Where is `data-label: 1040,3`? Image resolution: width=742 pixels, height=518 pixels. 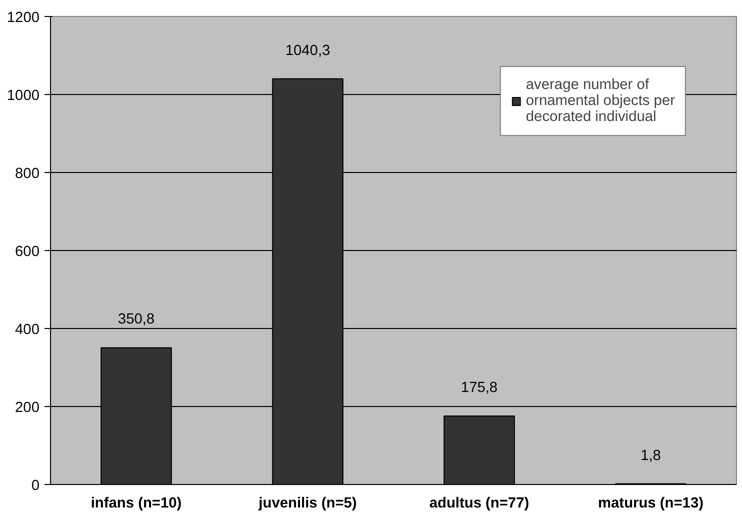 data-label: 1040,3 is located at coordinates (307, 50).